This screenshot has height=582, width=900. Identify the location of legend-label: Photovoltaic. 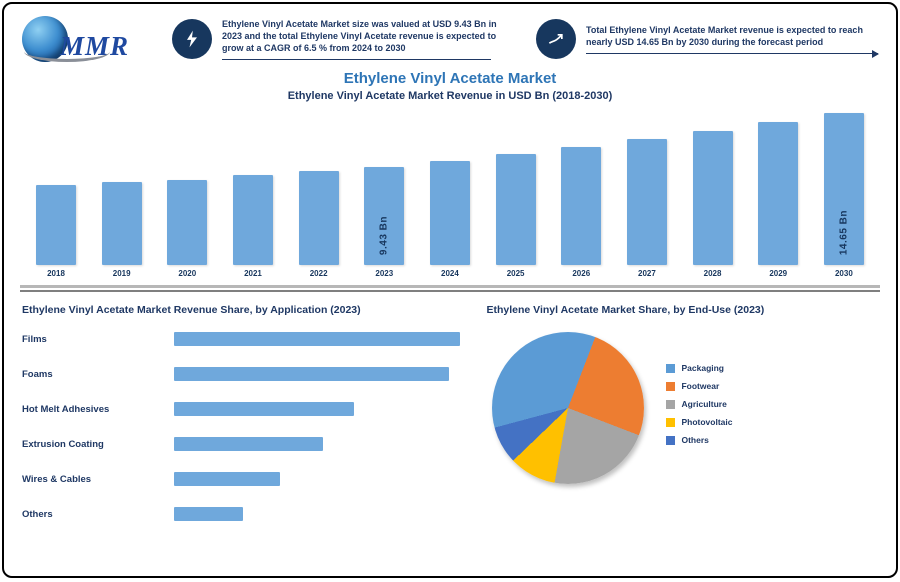
(707, 422).